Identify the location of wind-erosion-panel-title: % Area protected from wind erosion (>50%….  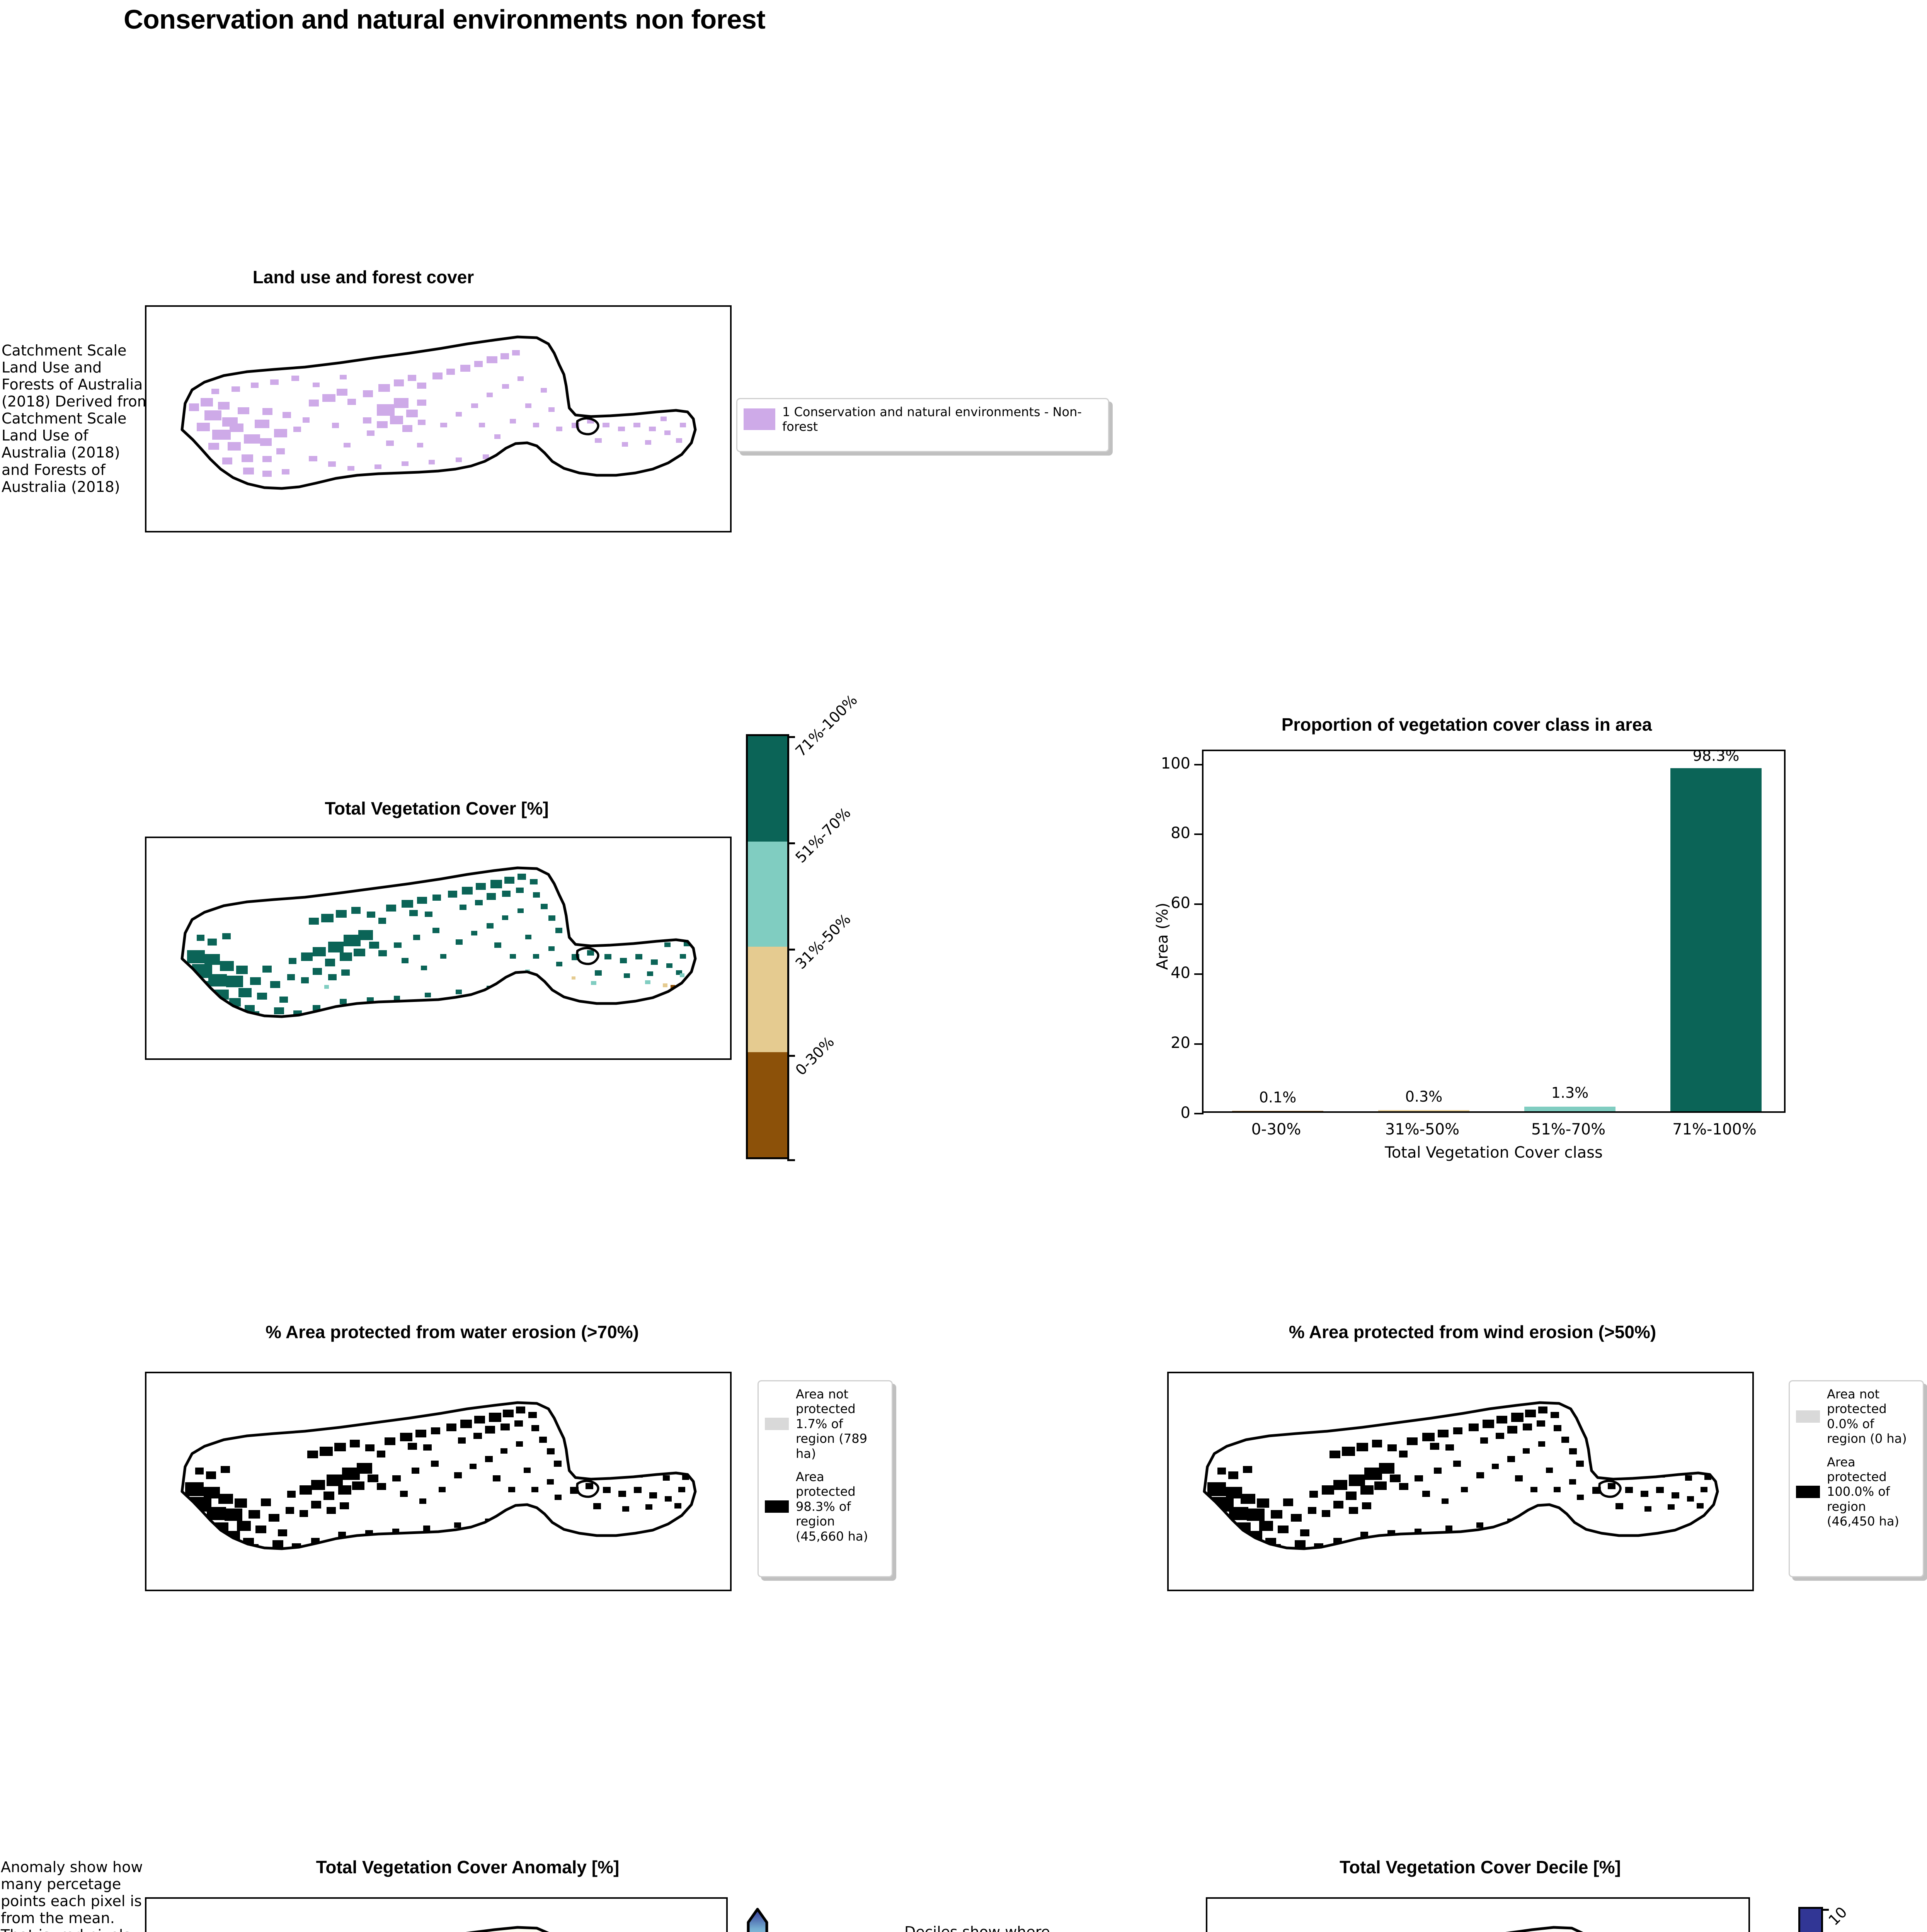
(1472, 1332).